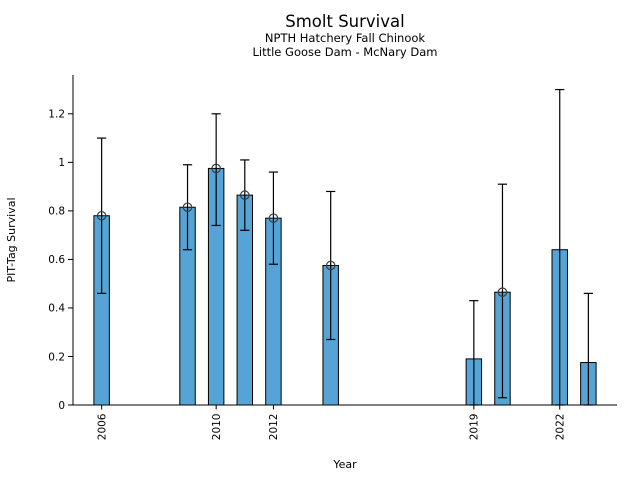  I want to click on x-tick-label-2006: 2006, so click(102, 426).